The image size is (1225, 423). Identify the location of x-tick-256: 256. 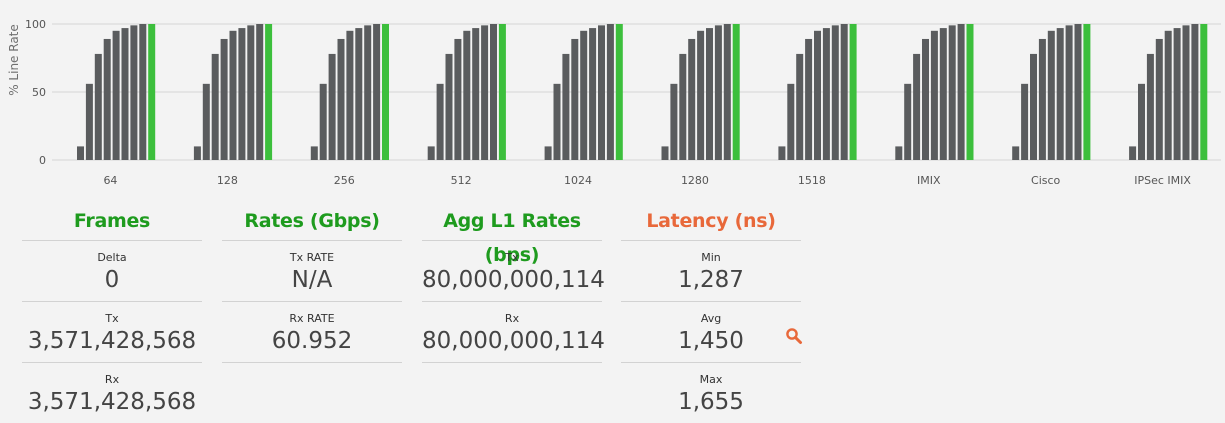
(344, 180).